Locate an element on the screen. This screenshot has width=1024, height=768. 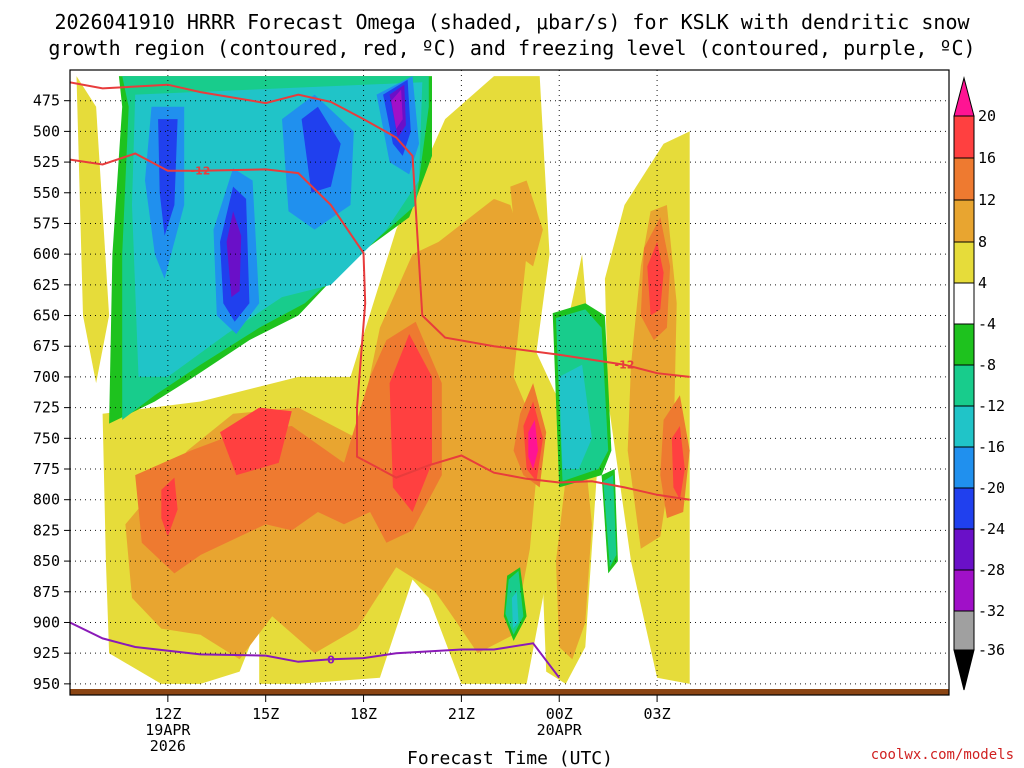
credit-link: coolwx.com/models is located at coordinates (942, 755).